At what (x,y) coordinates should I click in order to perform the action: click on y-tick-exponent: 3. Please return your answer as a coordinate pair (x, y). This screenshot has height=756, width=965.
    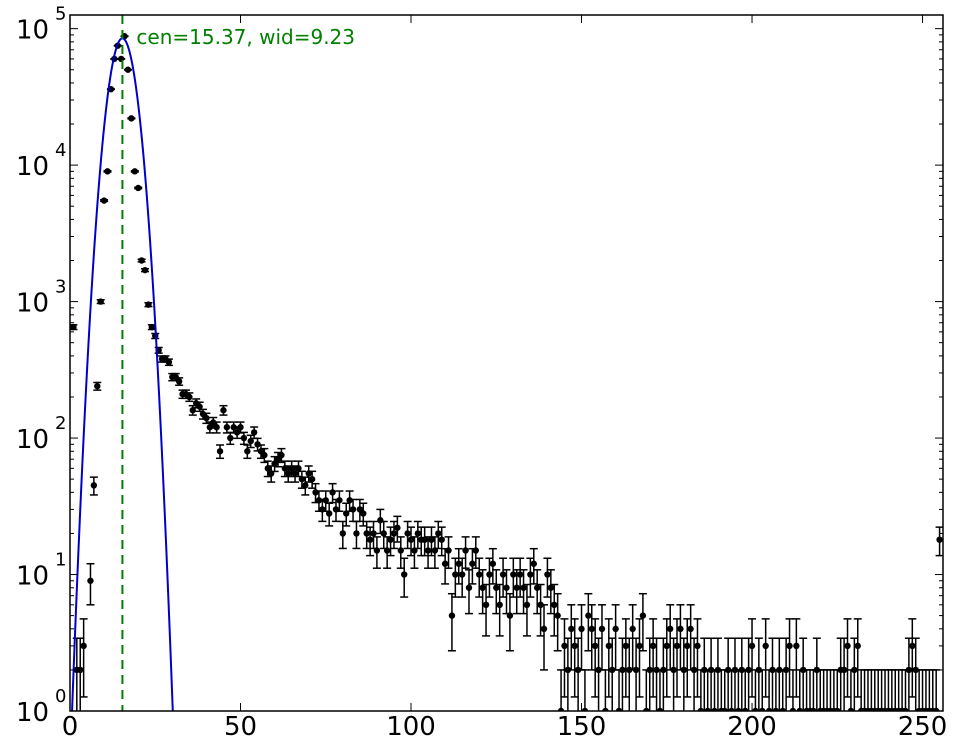
    Looking at the image, I should click on (60, 287).